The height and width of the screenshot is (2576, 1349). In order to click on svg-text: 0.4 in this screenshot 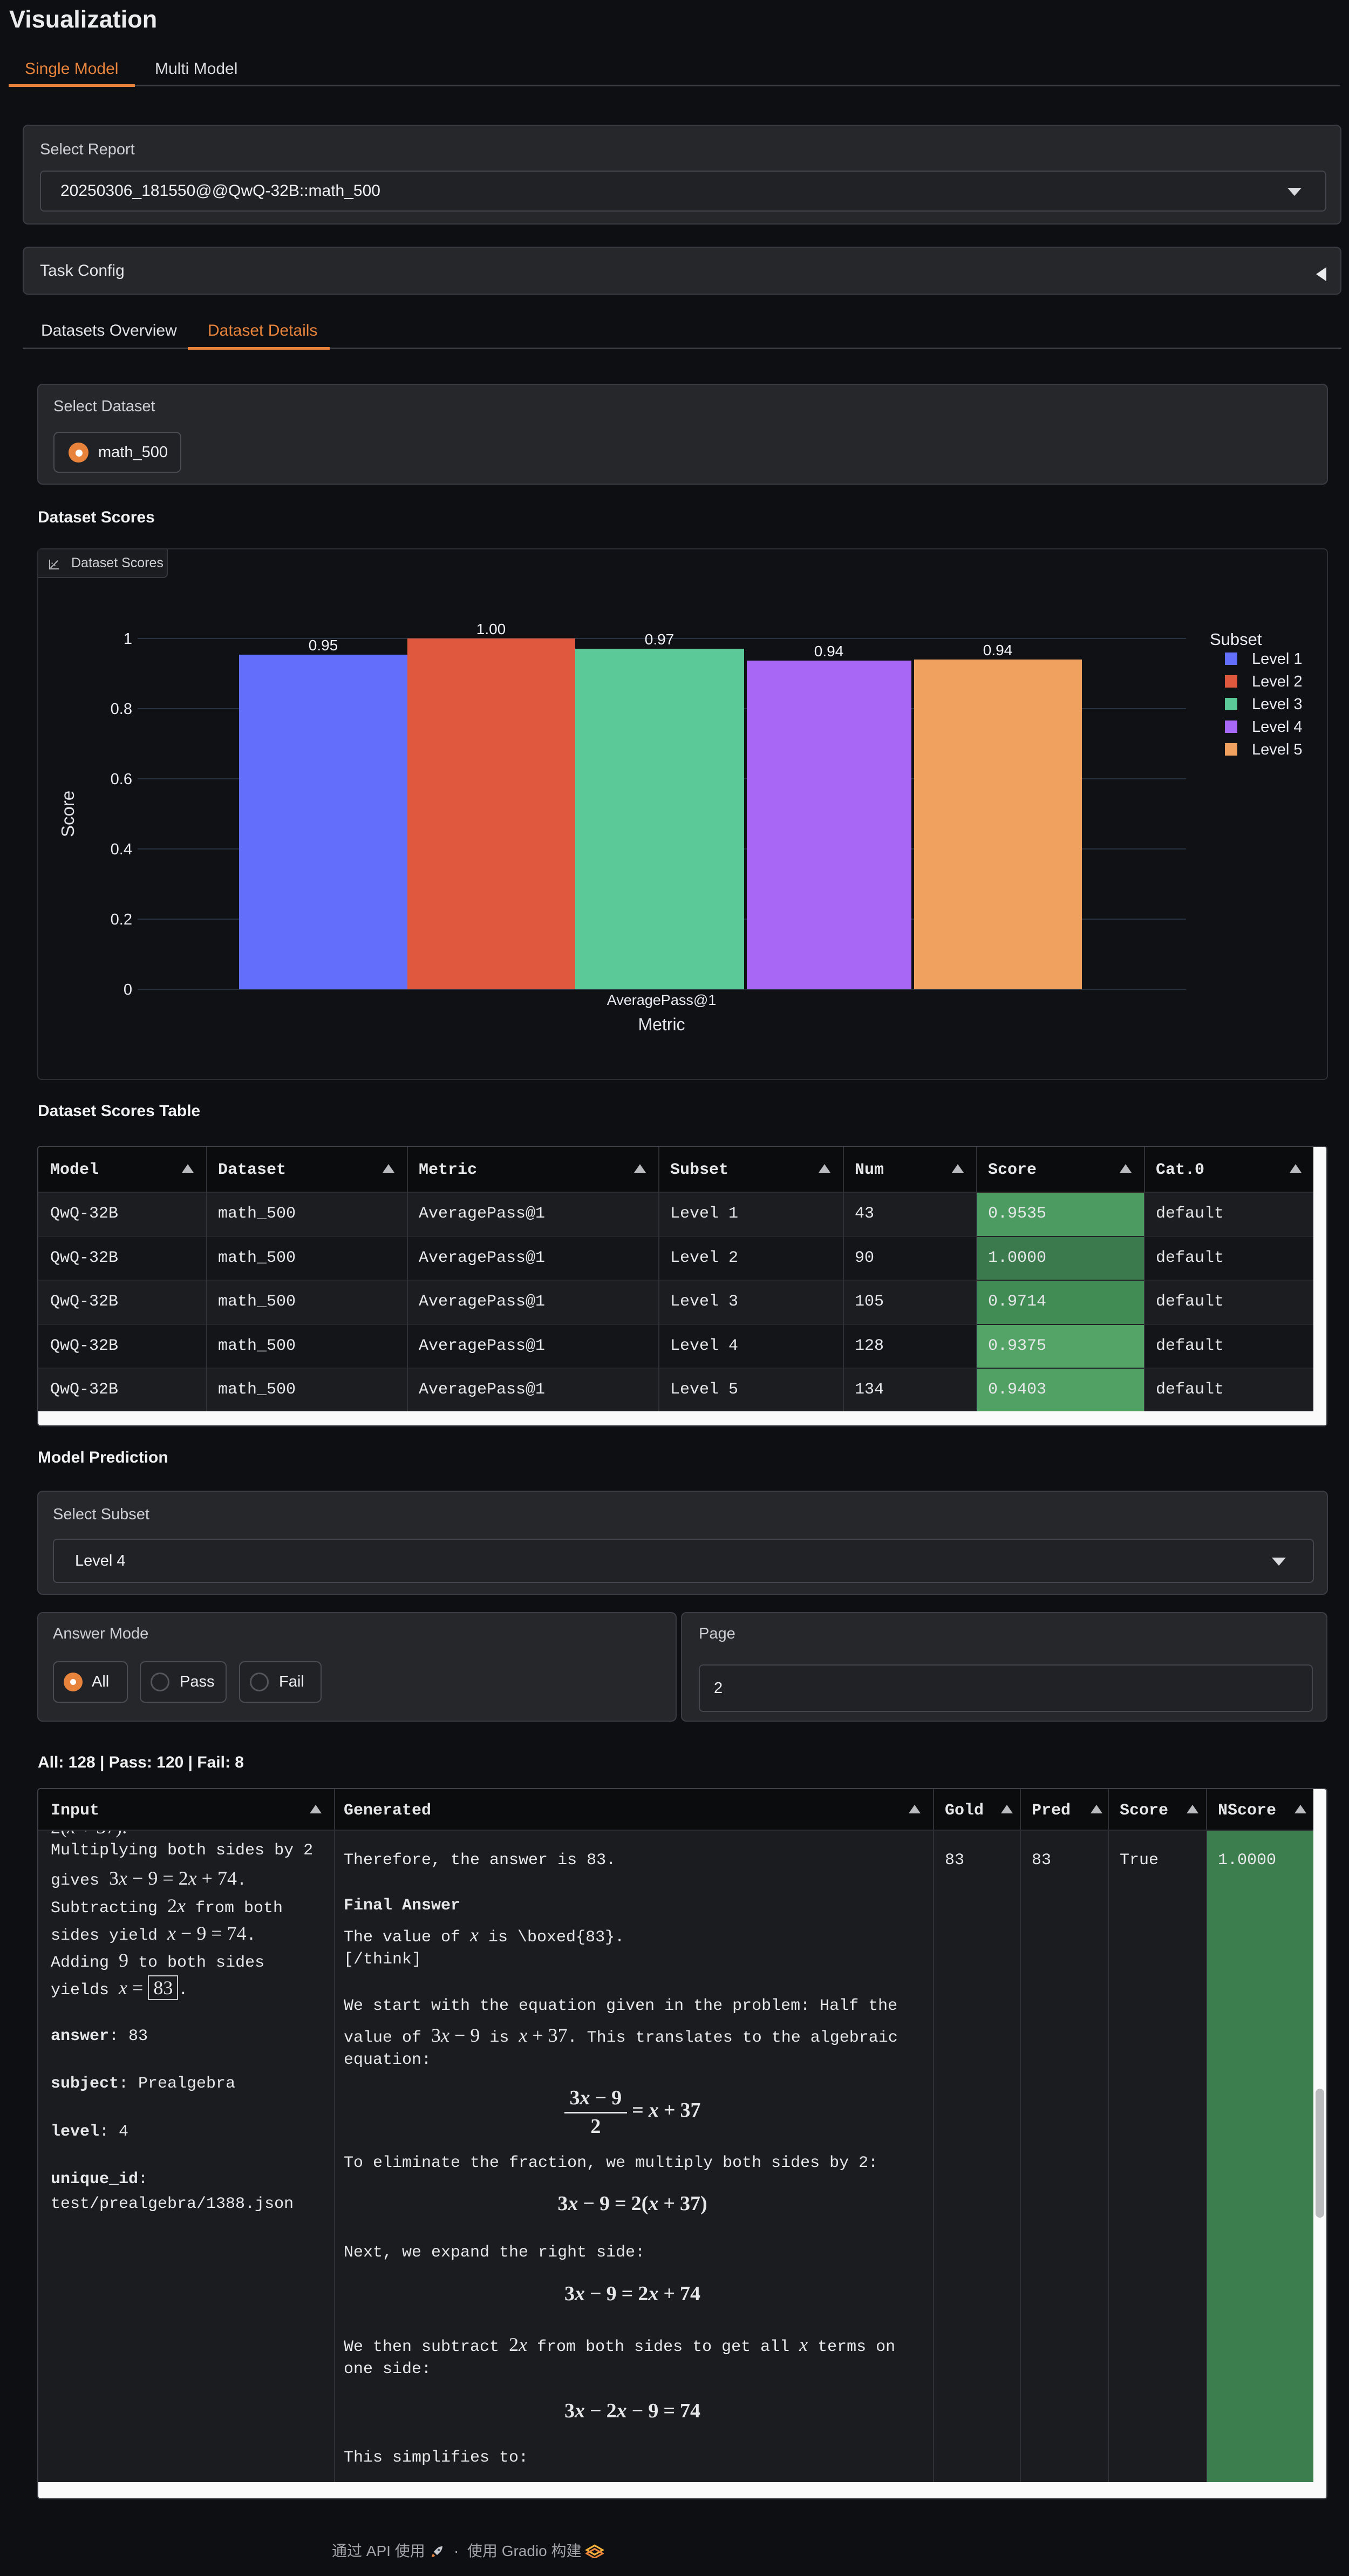, I will do `click(121, 849)`.